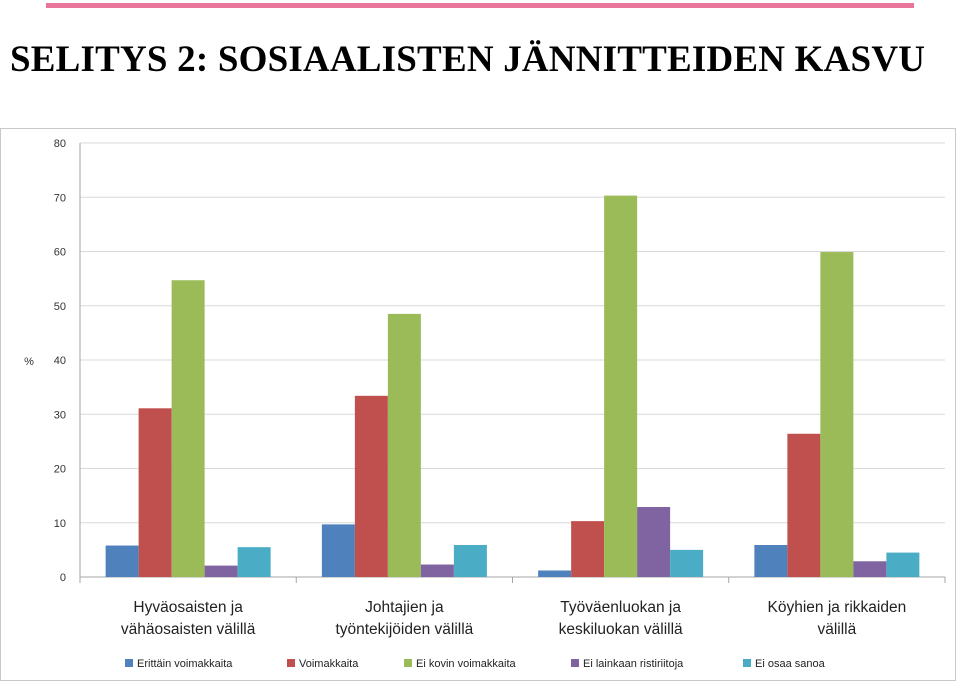  Describe the element at coordinates (790, 664) in the screenshot. I see `legend-label: Ei osaa sanoa` at that location.